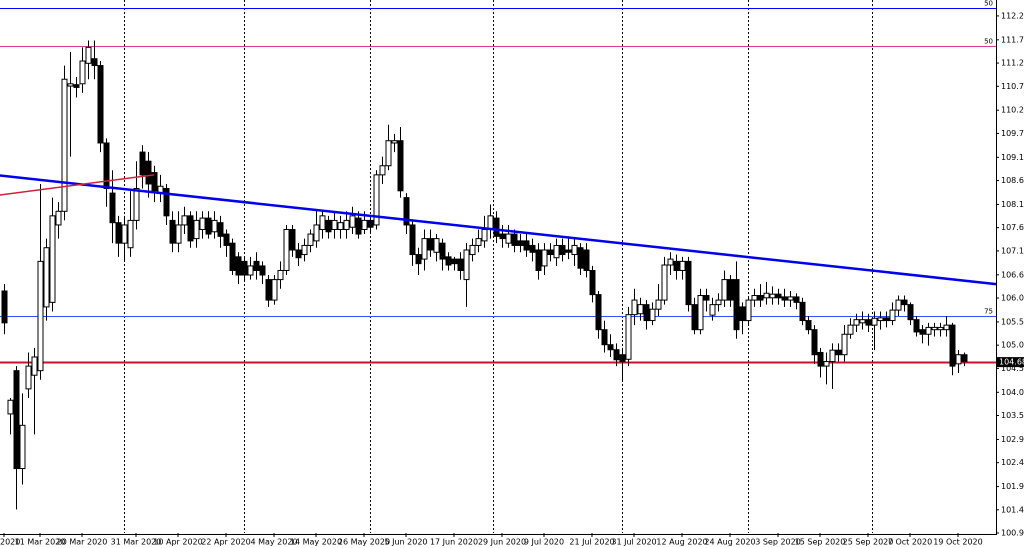 The width and height of the screenshot is (1024, 548). Describe the element at coordinates (273, 542) in the screenshot. I see `x-tick-label: 4 May 2020` at that location.